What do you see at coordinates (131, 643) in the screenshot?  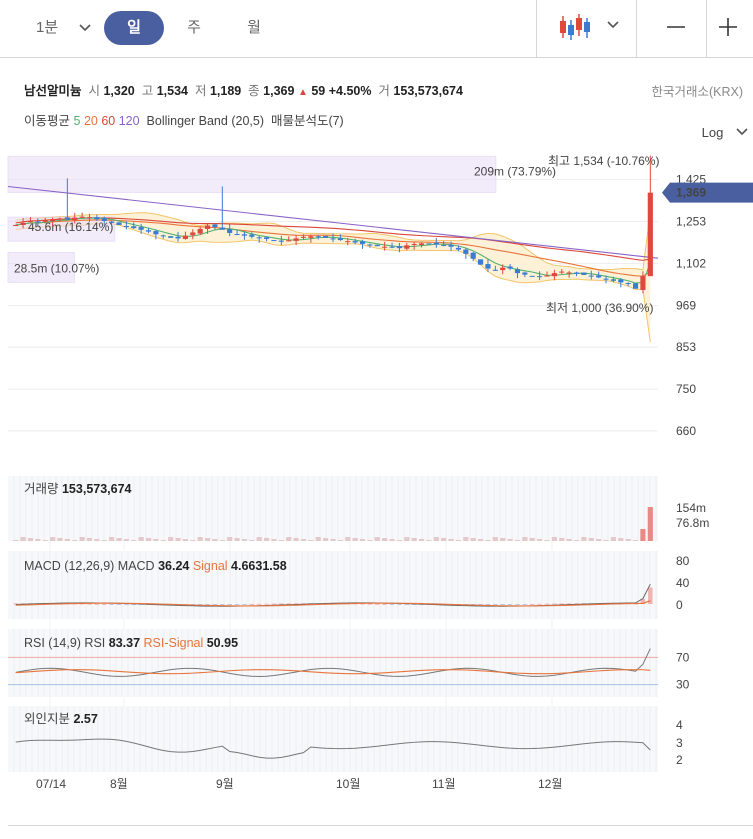 I see `rsi-panel-title: RSI (14,9) RSI 83.37 RSI-Signal 50.95` at bounding box center [131, 643].